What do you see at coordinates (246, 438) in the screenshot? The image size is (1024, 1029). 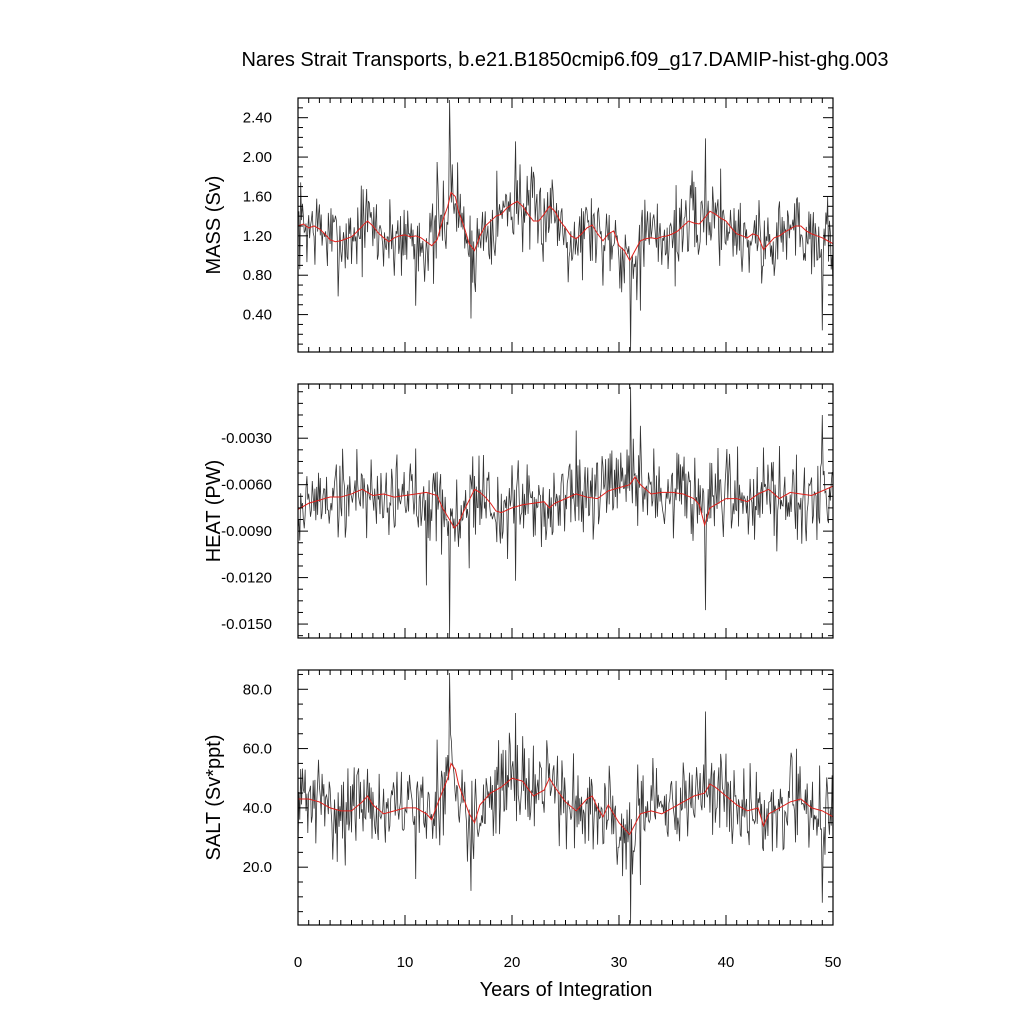 I see `heat-y-tick-label: -0.0030` at bounding box center [246, 438].